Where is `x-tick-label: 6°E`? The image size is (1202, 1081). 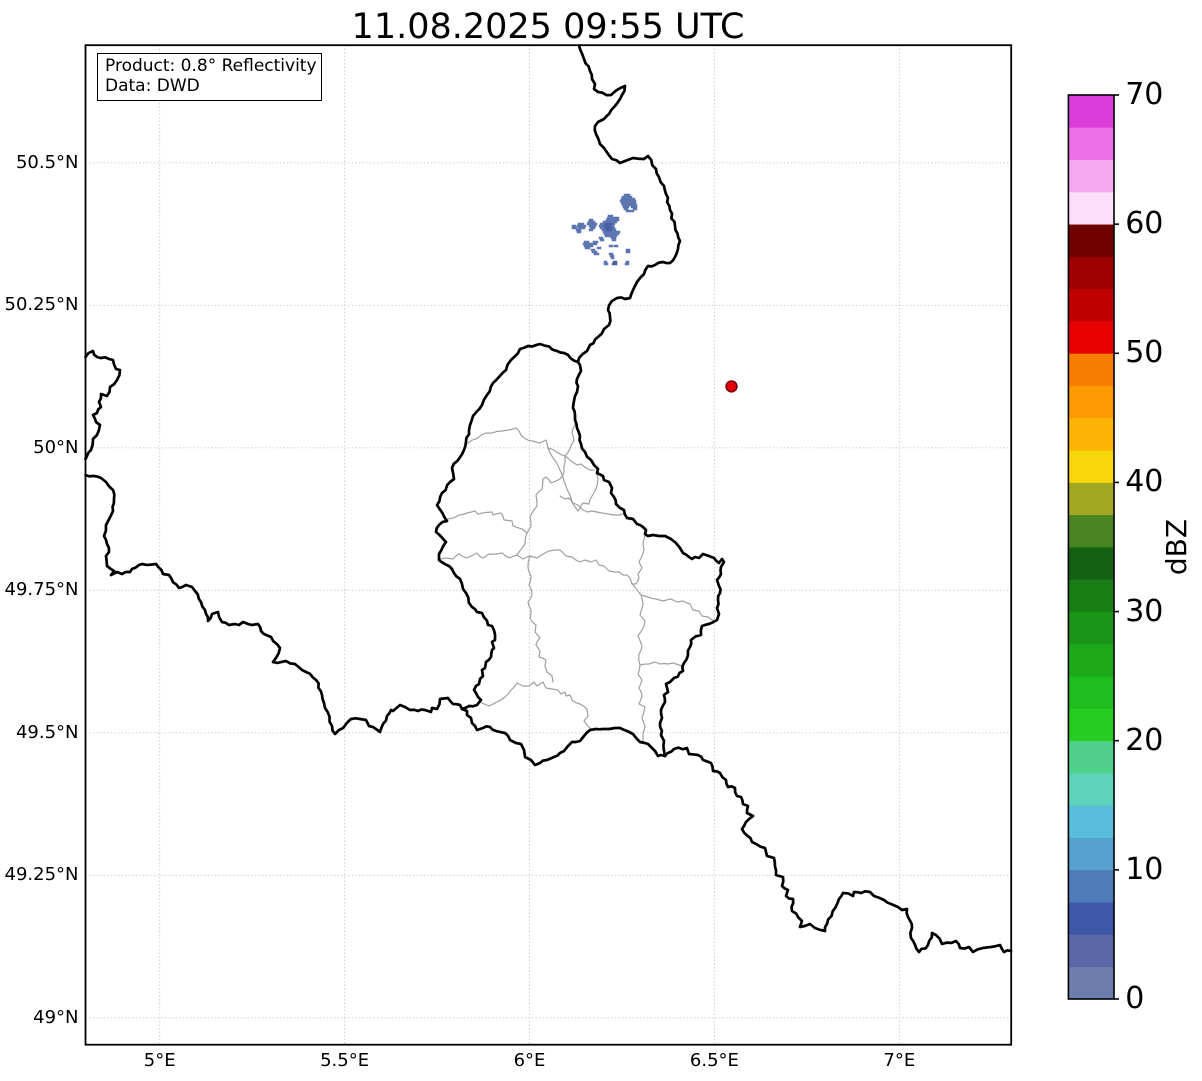
x-tick-label: 6°E is located at coordinates (529, 1060).